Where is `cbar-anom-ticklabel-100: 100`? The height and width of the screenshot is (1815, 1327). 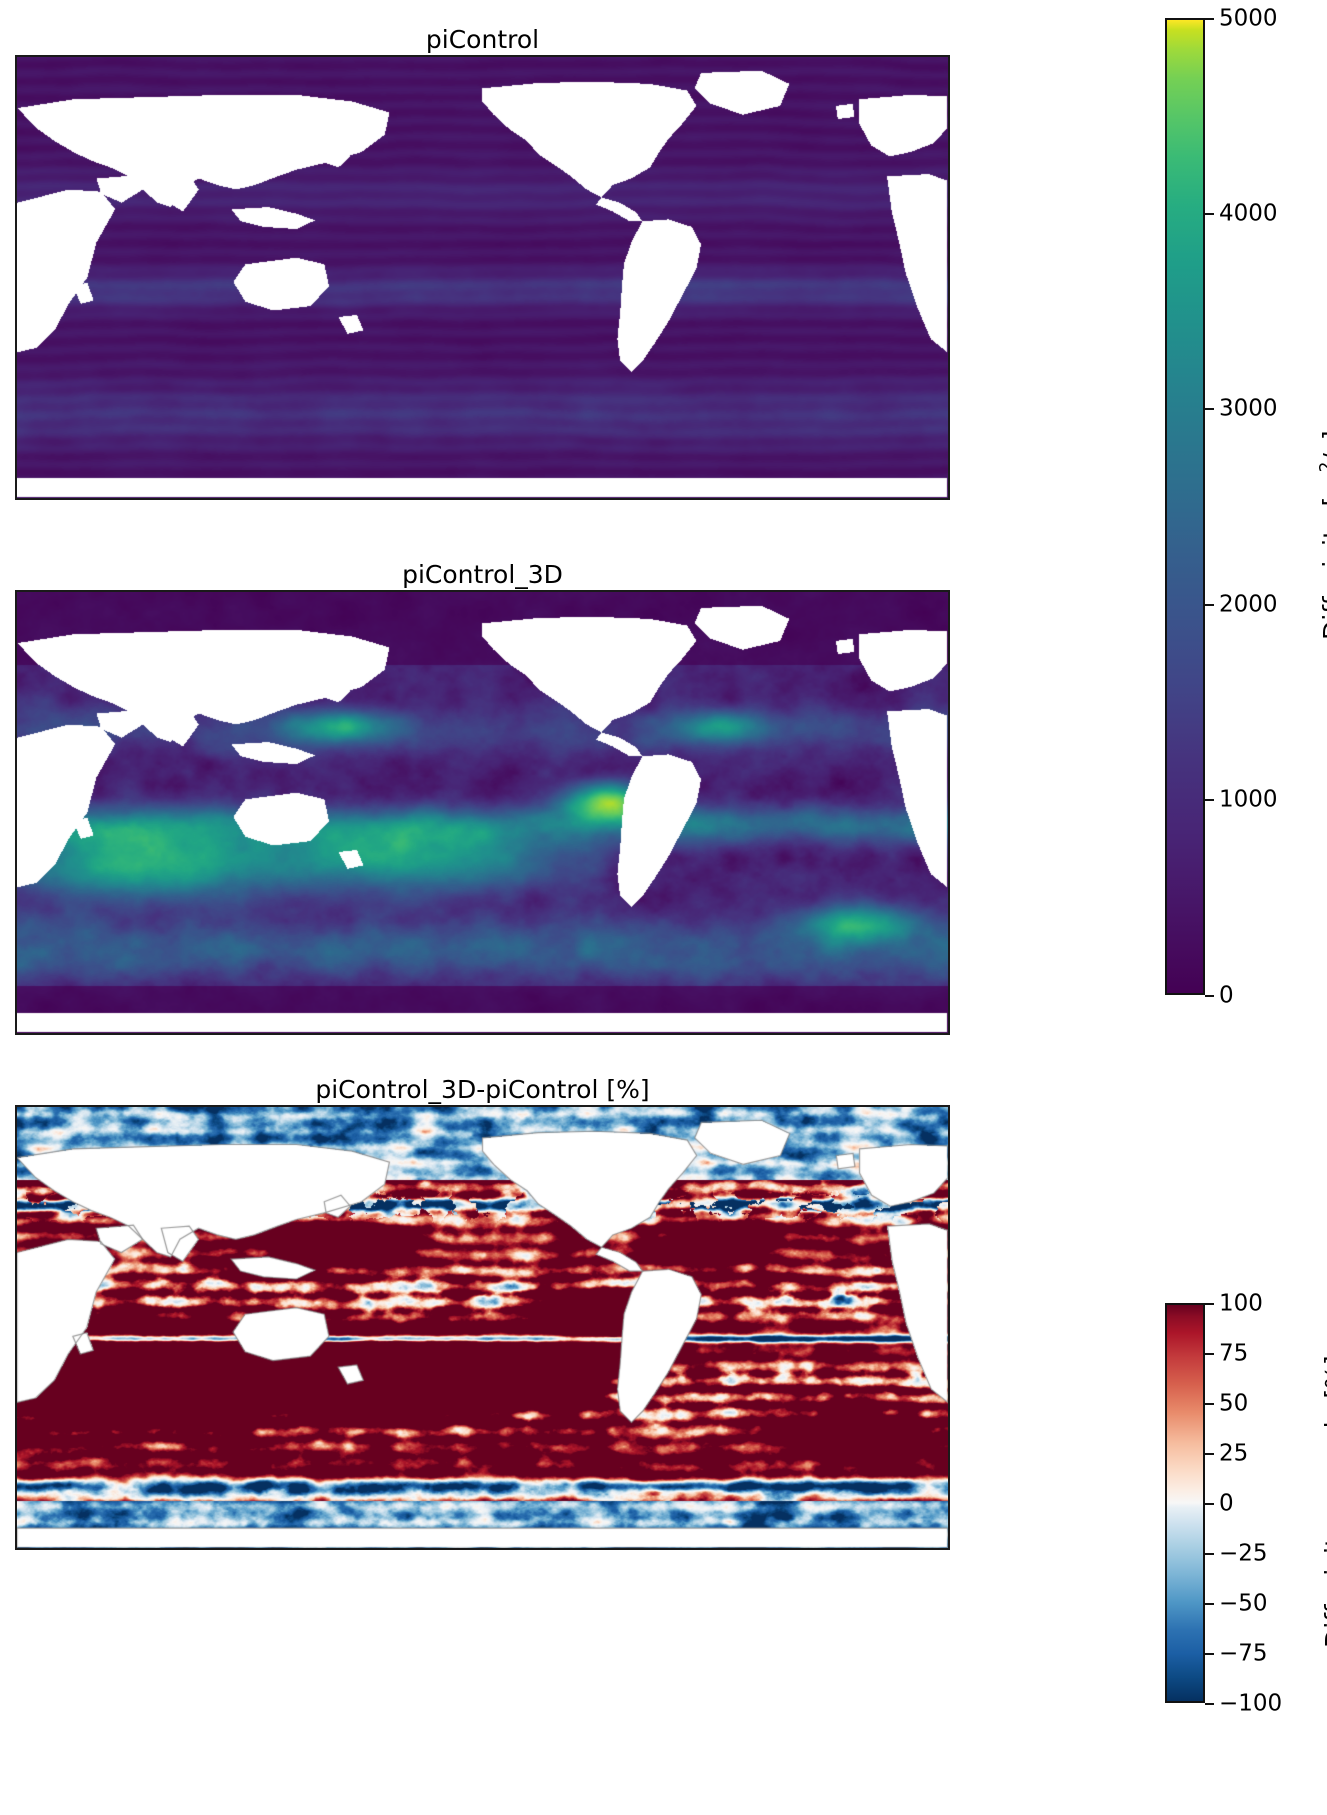 cbar-anom-ticklabel-100: 100 is located at coordinates (1241, 1303).